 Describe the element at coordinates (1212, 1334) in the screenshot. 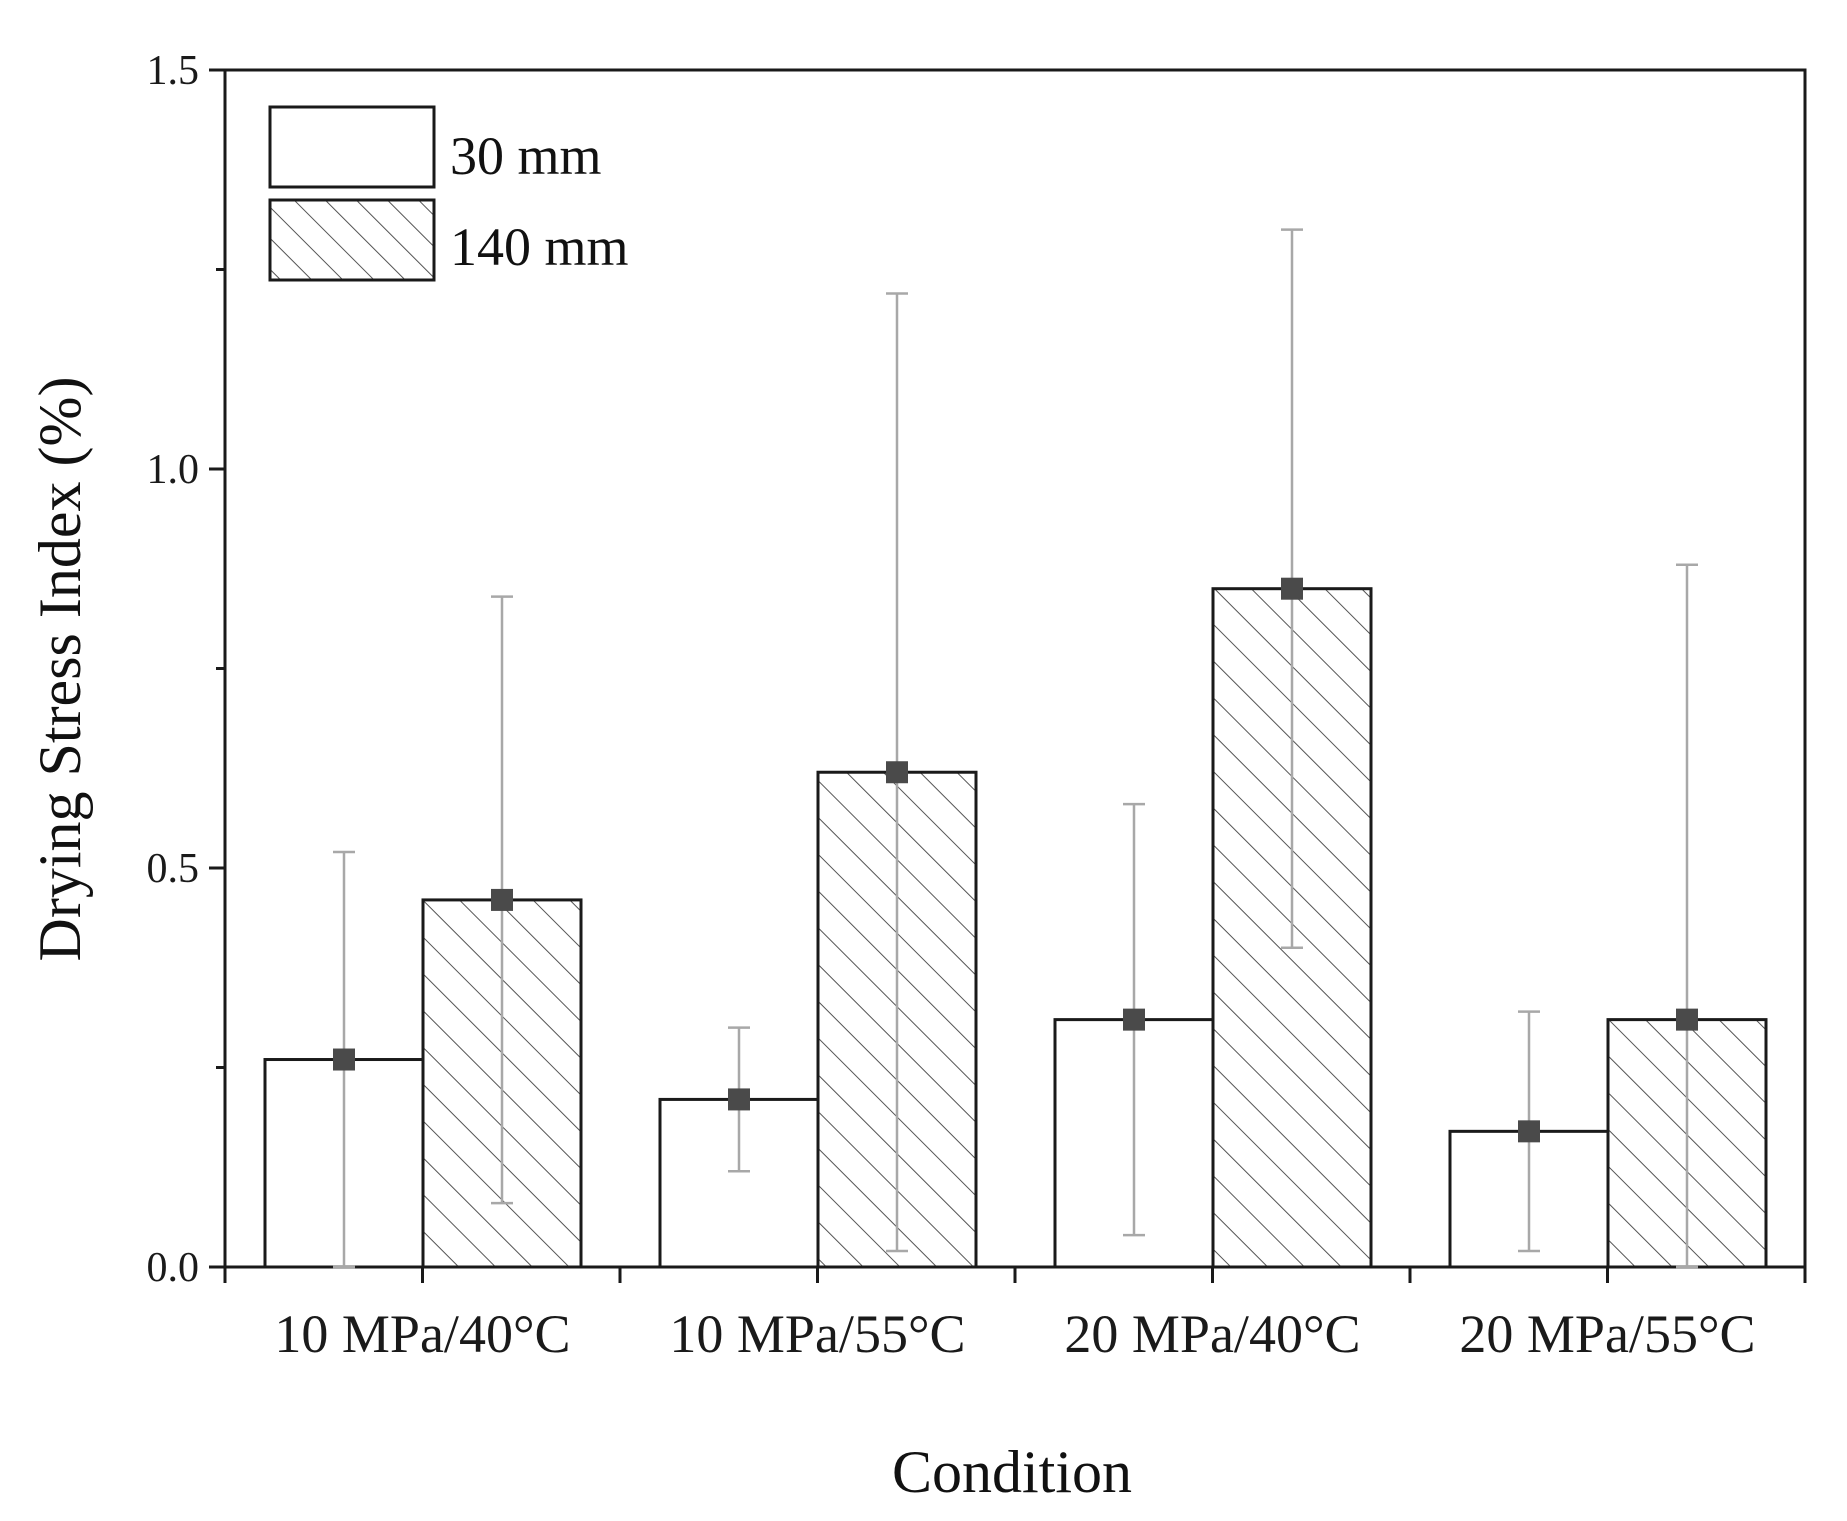

I see `x-tick-label: 20 MPa/40°C` at that location.